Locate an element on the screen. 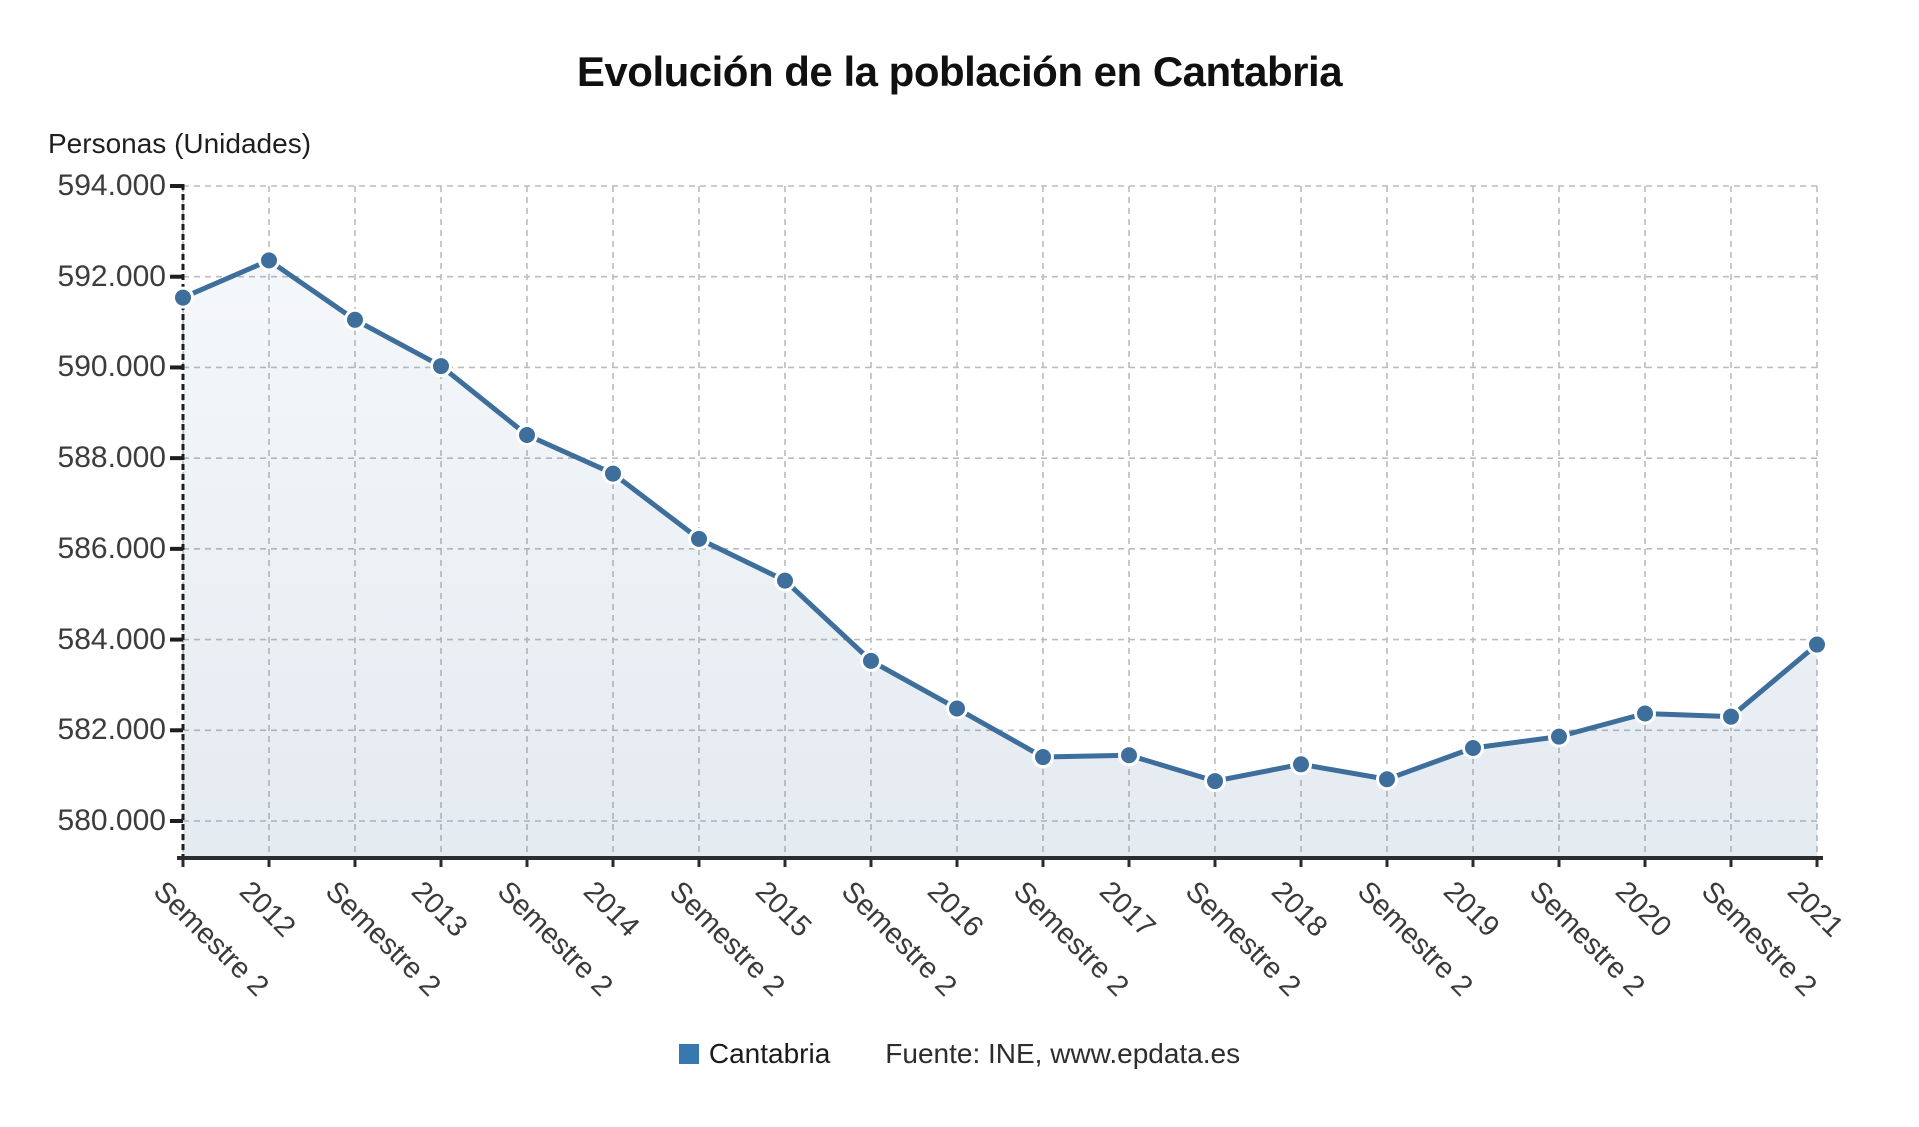  y-axis-tick-label: 580.000 is located at coordinates (111, 820).